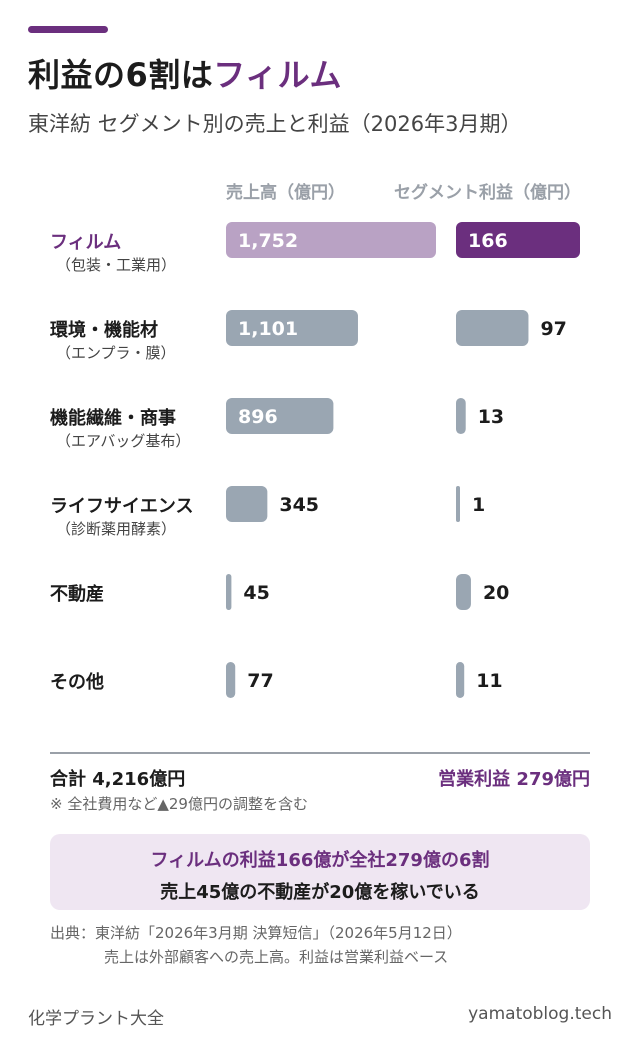 This screenshot has height=1056, width=640. Describe the element at coordinates (77, 594) in the screenshot. I see `row-label-realestate: 不動産` at that location.